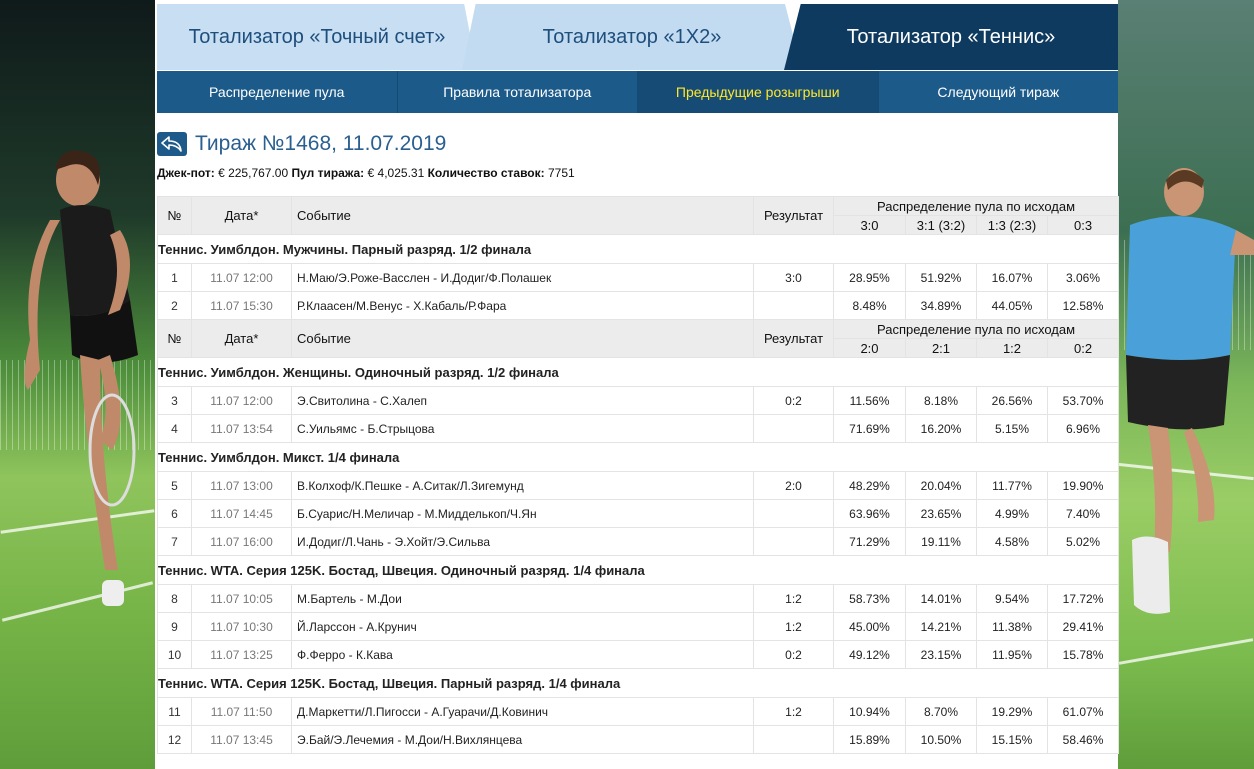  What do you see at coordinates (174, 338) in the screenshot?
I see `header-number: №` at bounding box center [174, 338].